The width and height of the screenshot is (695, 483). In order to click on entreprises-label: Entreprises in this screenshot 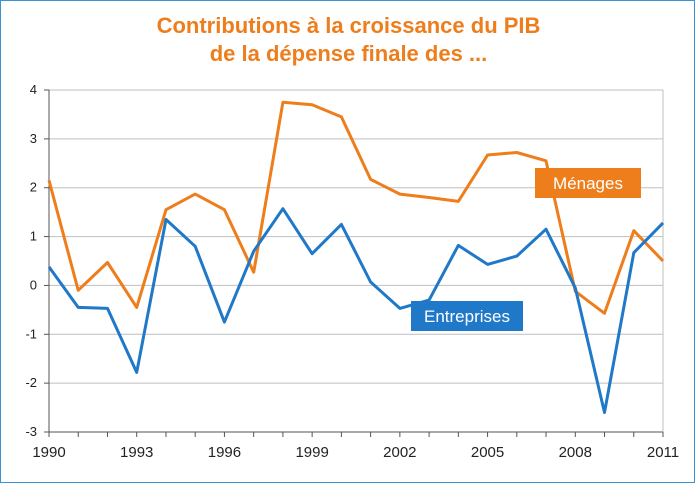, I will do `click(467, 316)`.